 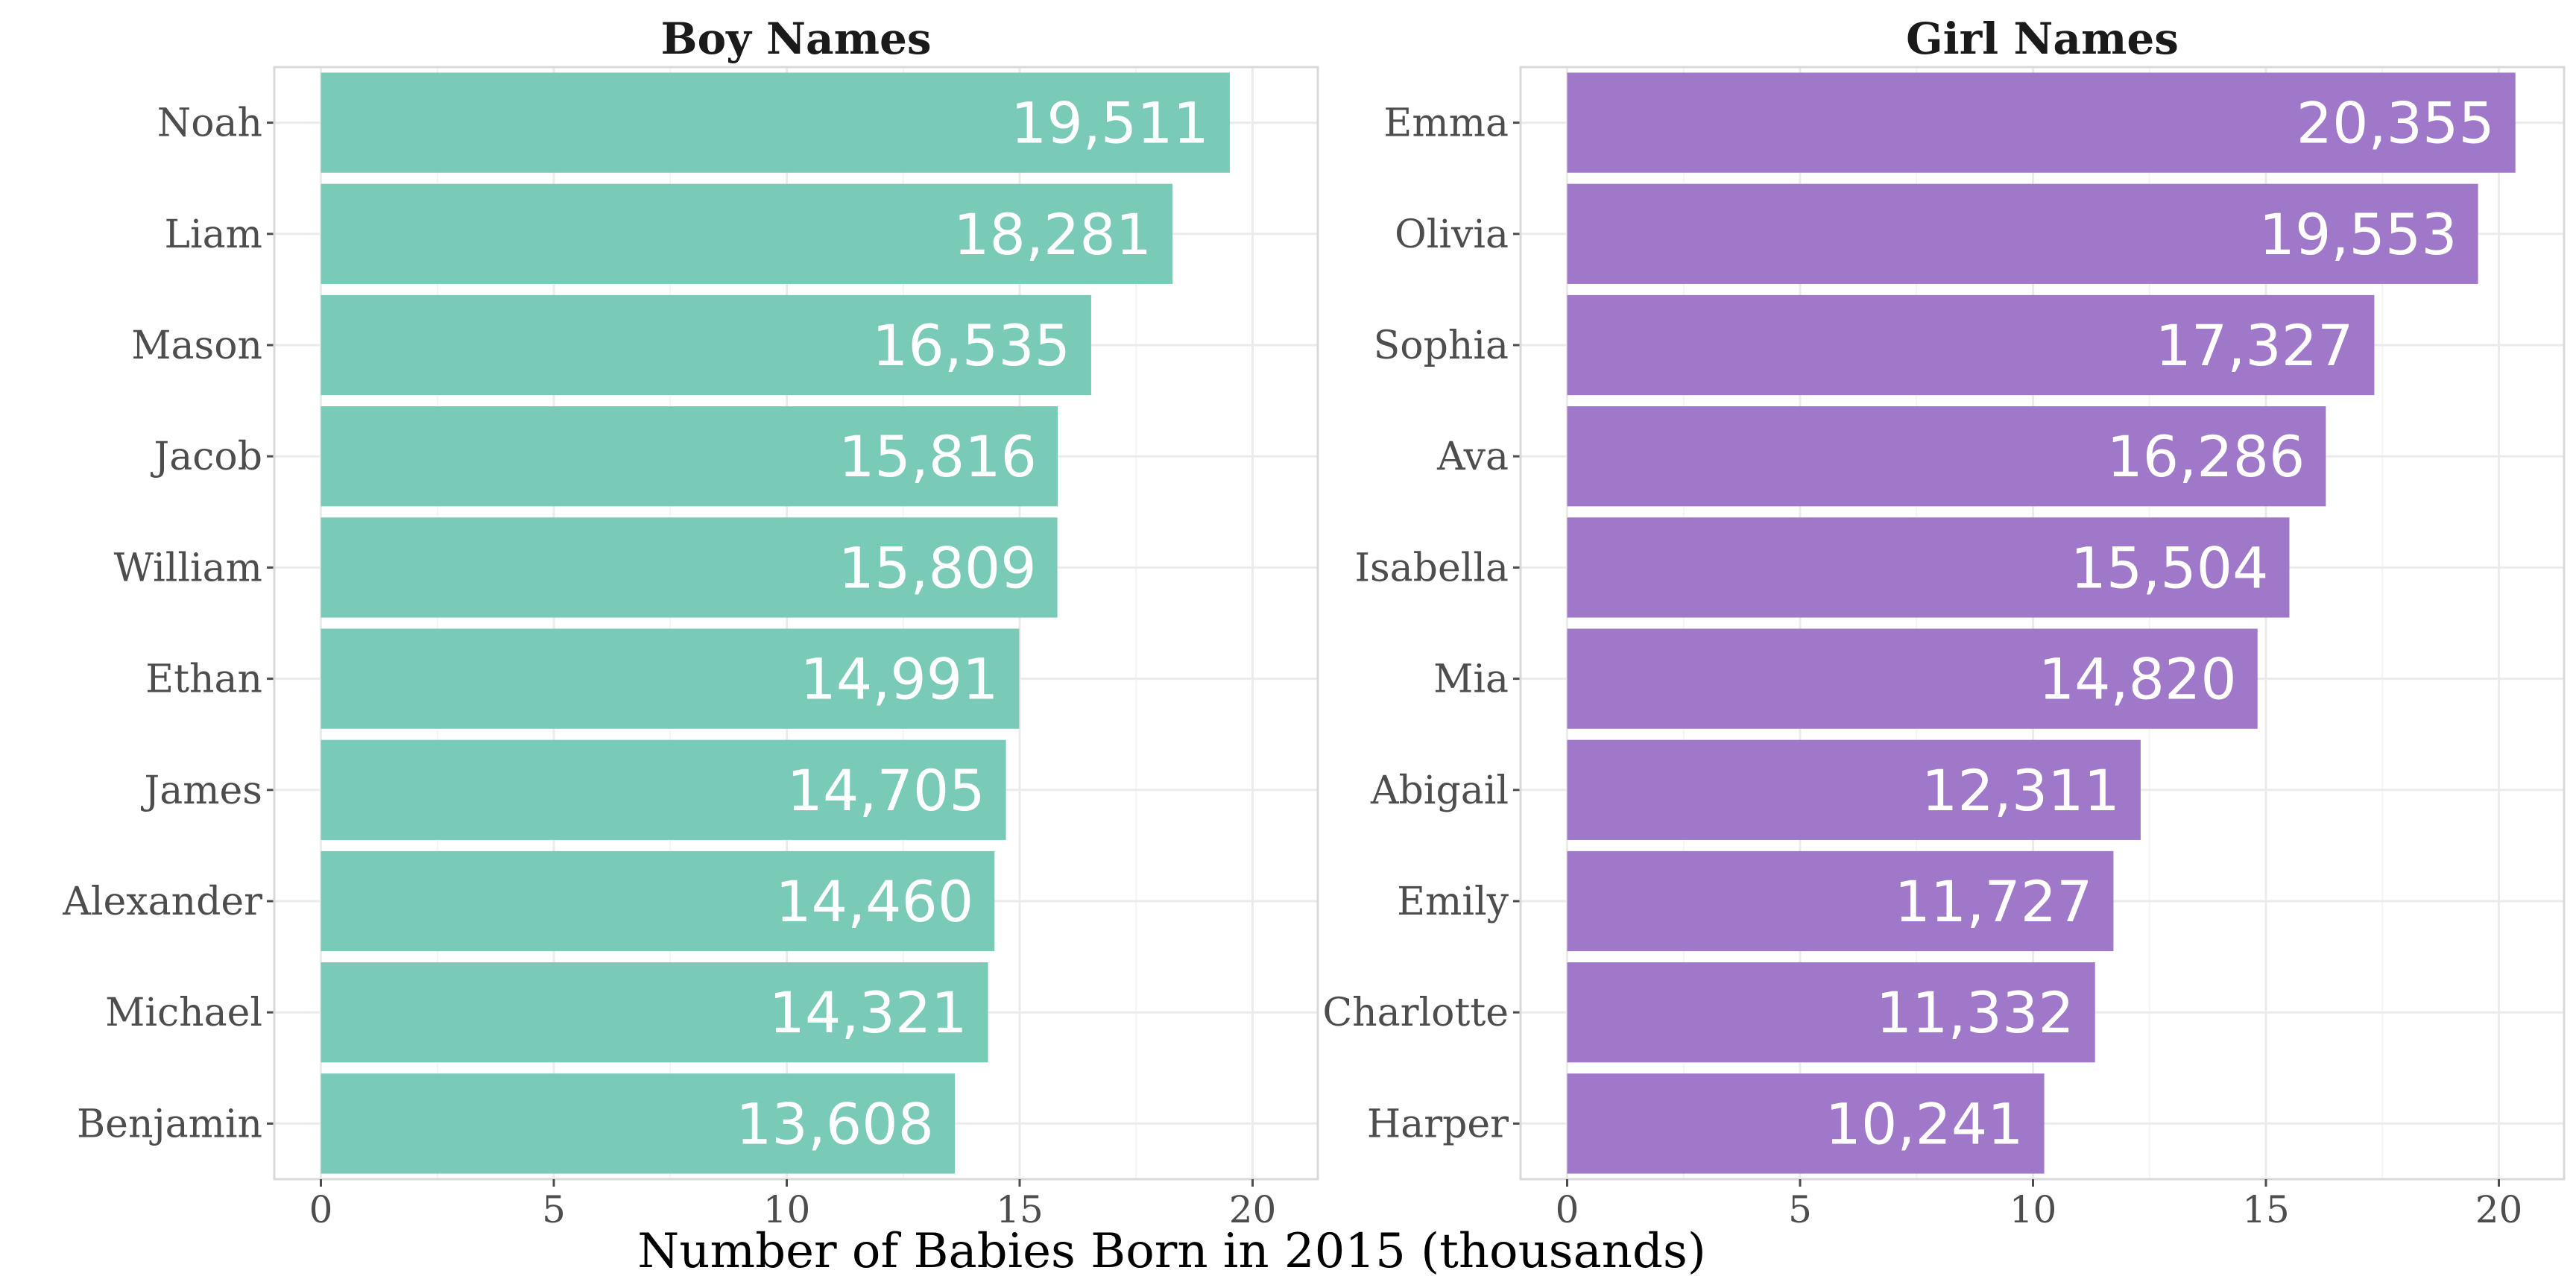 I want to click on category-label-michael: Michael, so click(x=183, y=1013).